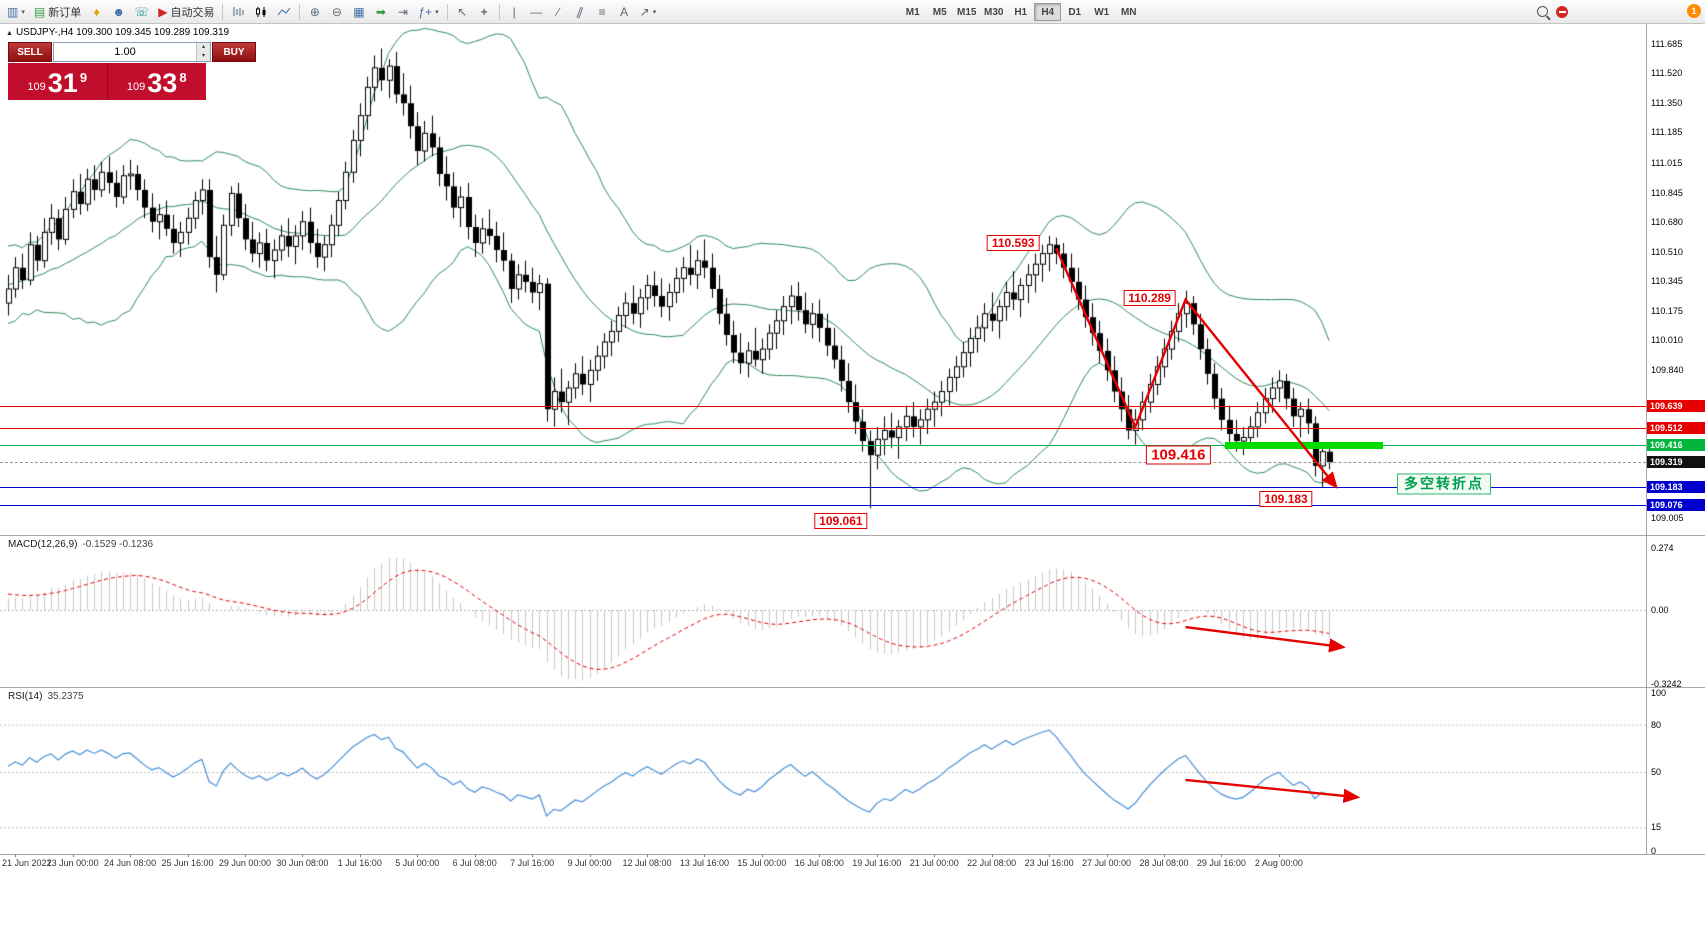 The height and width of the screenshot is (945, 1705). I want to click on new-order-button: ▤ 新订单, so click(57, 12).